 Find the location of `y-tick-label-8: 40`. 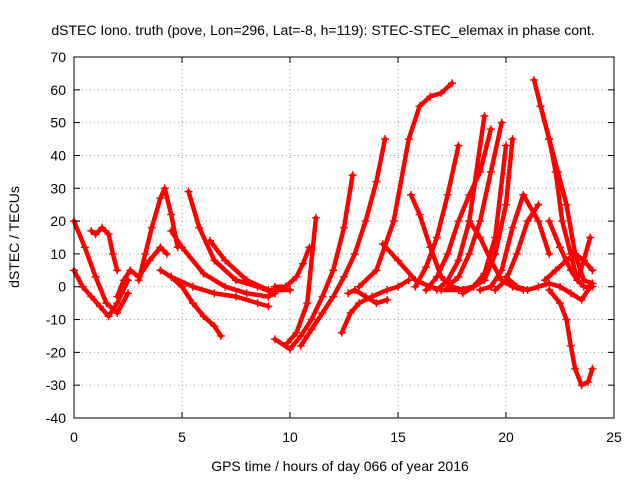

y-tick-label-8: 40 is located at coordinates (58, 155).